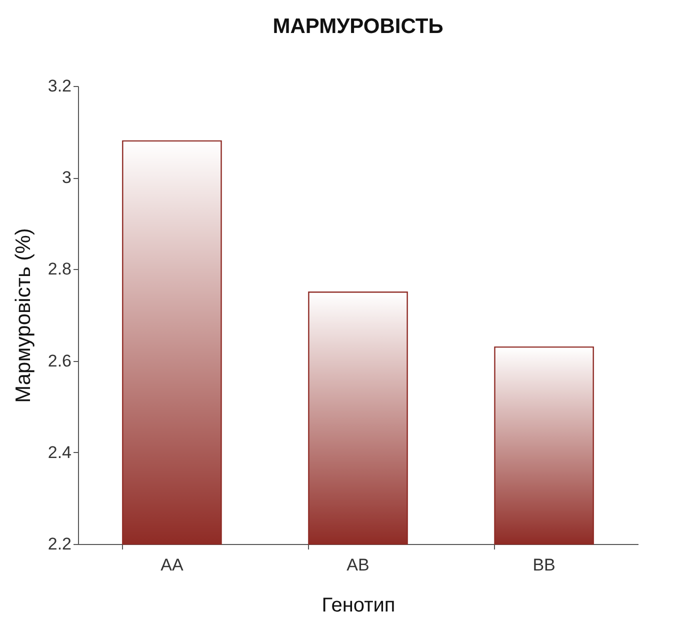 This screenshot has width=674, height=630. I want to click on y-tick-label: 3, so click(67, 178).